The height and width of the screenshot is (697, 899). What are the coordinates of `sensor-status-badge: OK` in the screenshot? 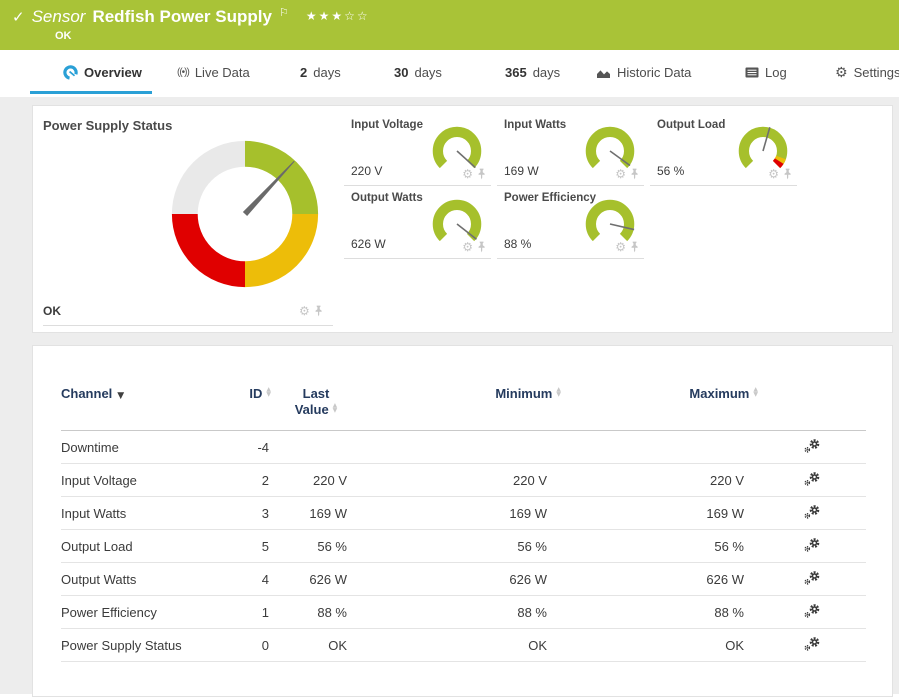 It's located at (63, 36).